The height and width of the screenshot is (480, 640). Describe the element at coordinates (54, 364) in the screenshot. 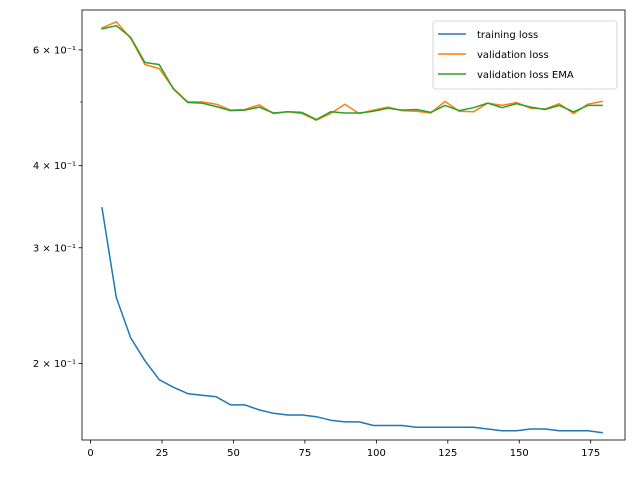

I see `y-tick-label: 2 × 10⁻¹` at that location.